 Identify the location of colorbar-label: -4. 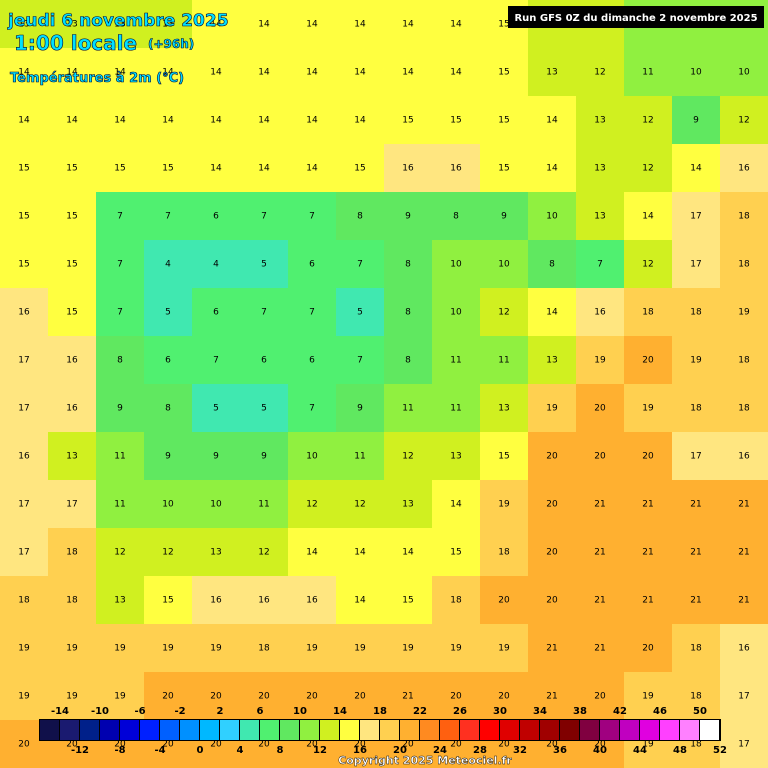
(159, 750).